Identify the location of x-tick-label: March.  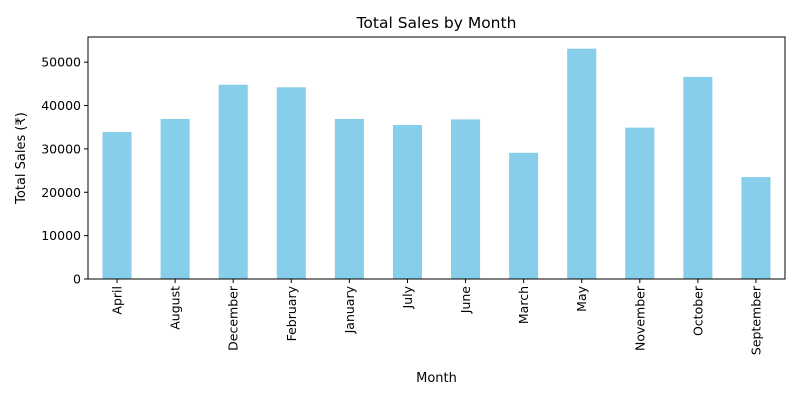
(523, 305).